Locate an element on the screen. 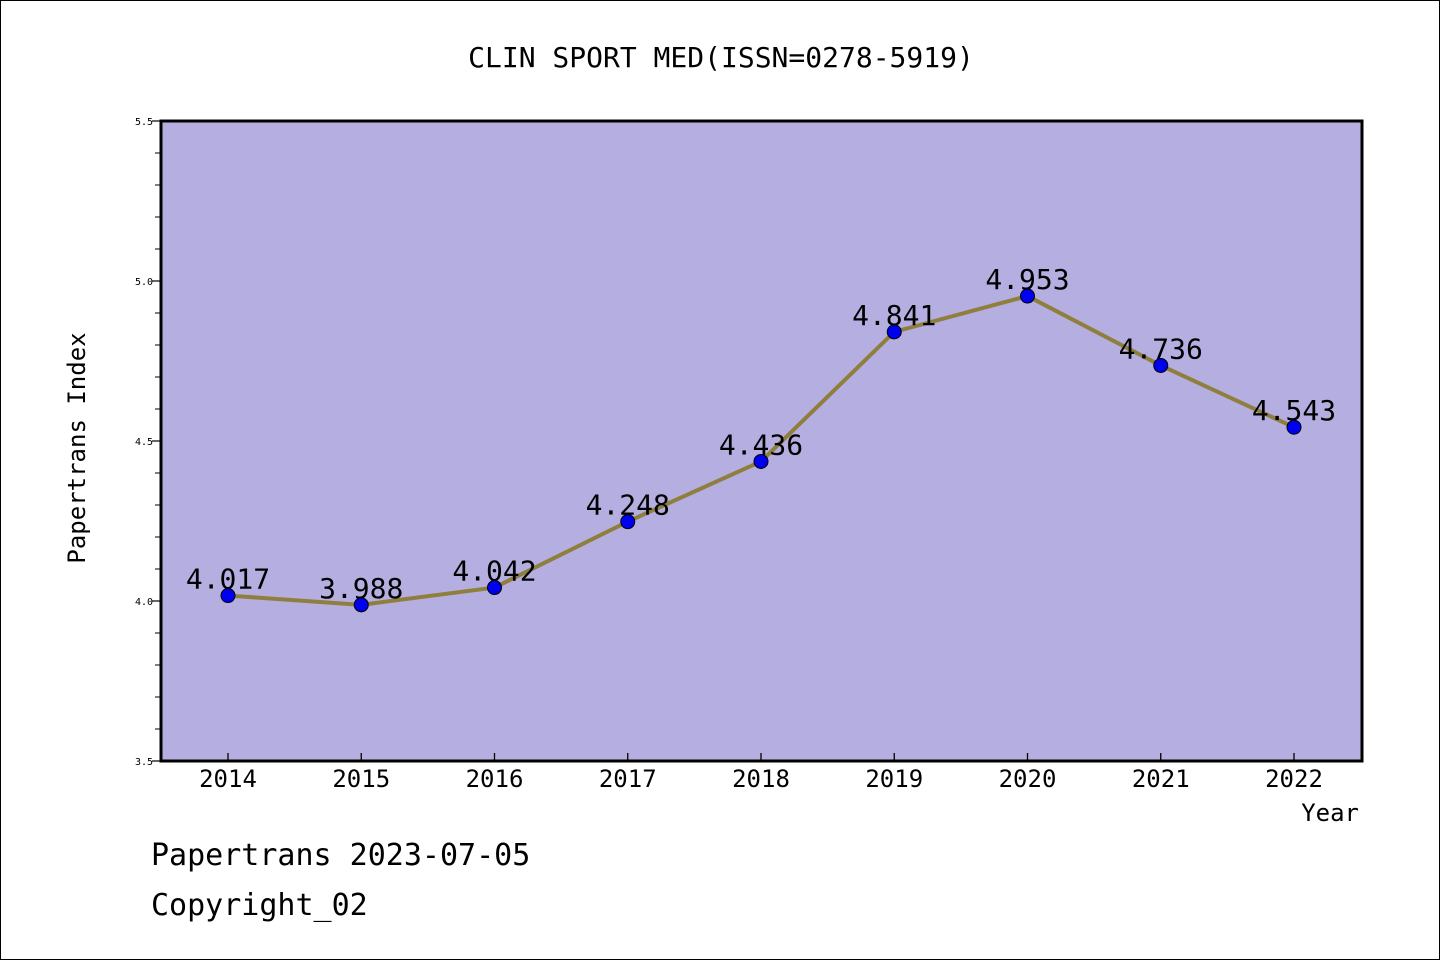 The image size is (1440, 960). x-tick-label: 2021 is located at coordinates (1161, 779).